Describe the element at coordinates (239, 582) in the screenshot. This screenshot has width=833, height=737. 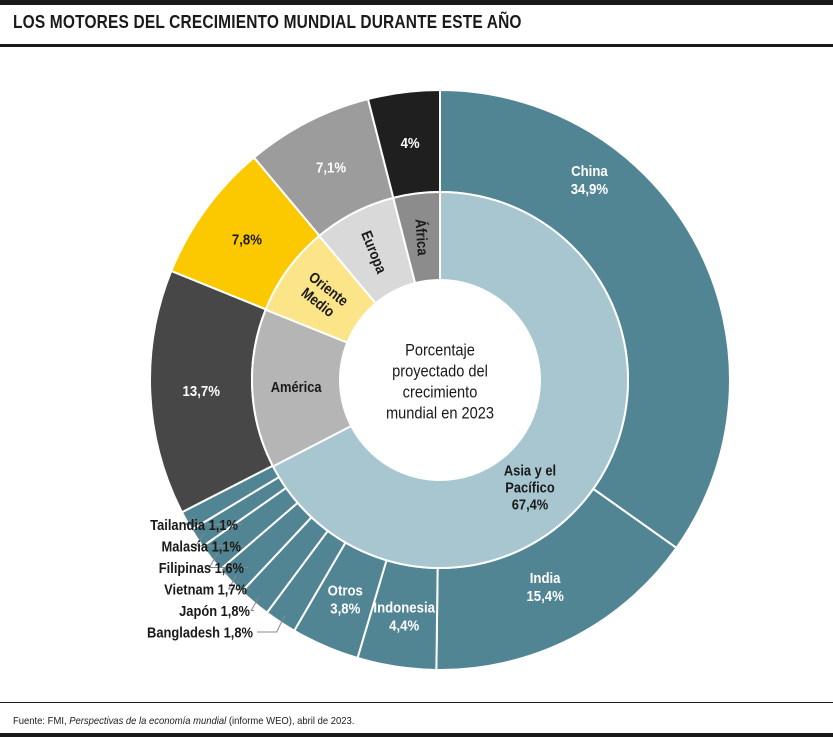
I see `leader-line-vietnam` at that location.